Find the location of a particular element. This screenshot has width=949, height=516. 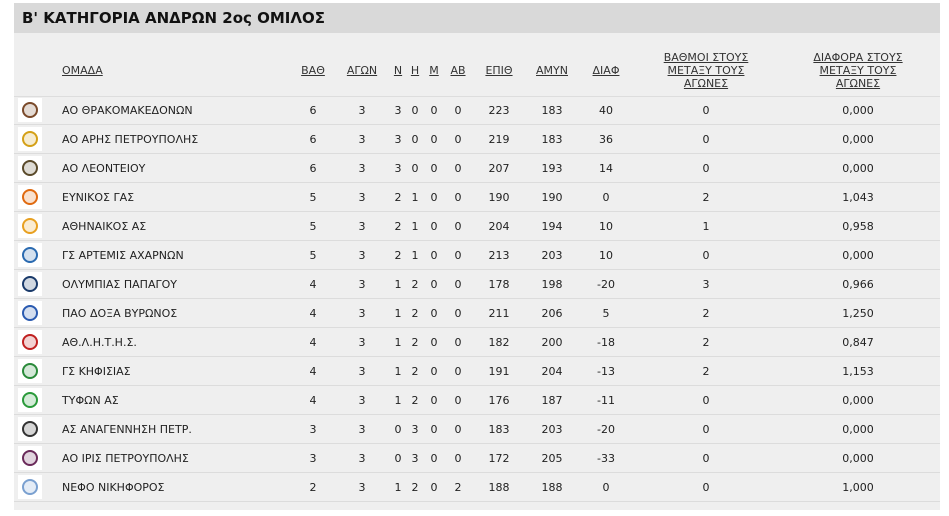

team-name: ΟΛΥΜΠΙΑΣ ΠΑΠΑΓΟΥ is located at coordinates (119, 284).